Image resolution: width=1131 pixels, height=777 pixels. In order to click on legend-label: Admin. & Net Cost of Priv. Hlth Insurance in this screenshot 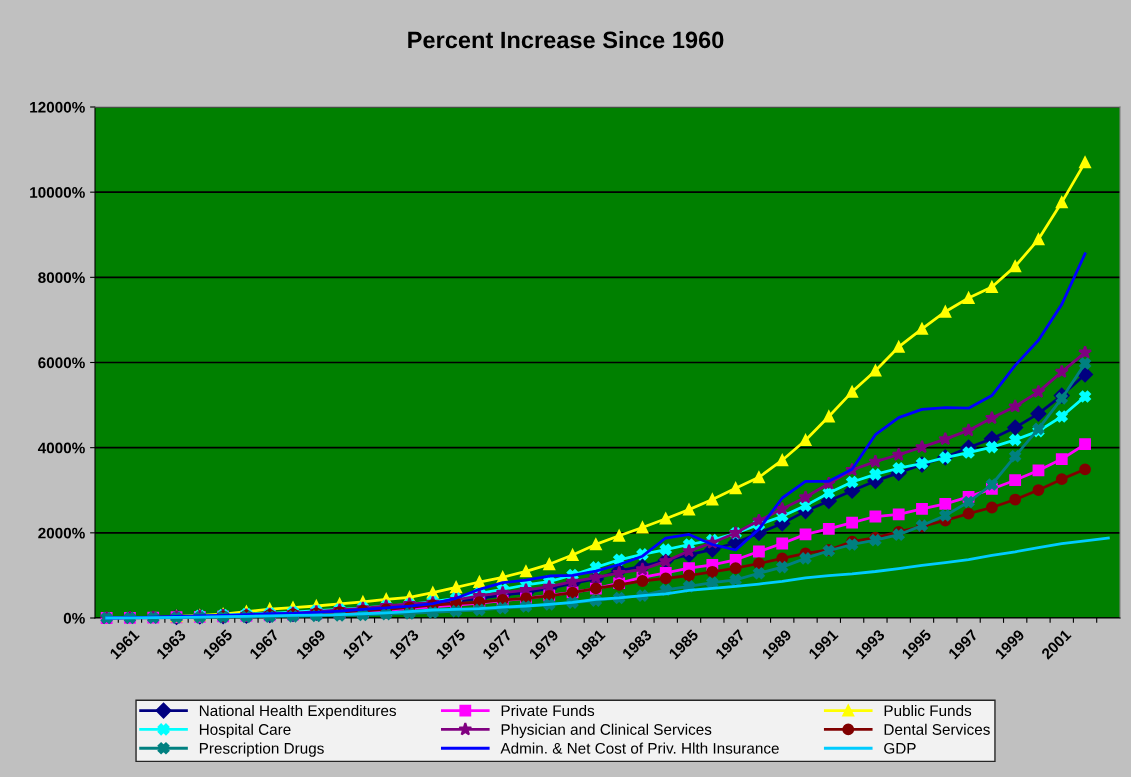, I will do `click(639, 748)`.